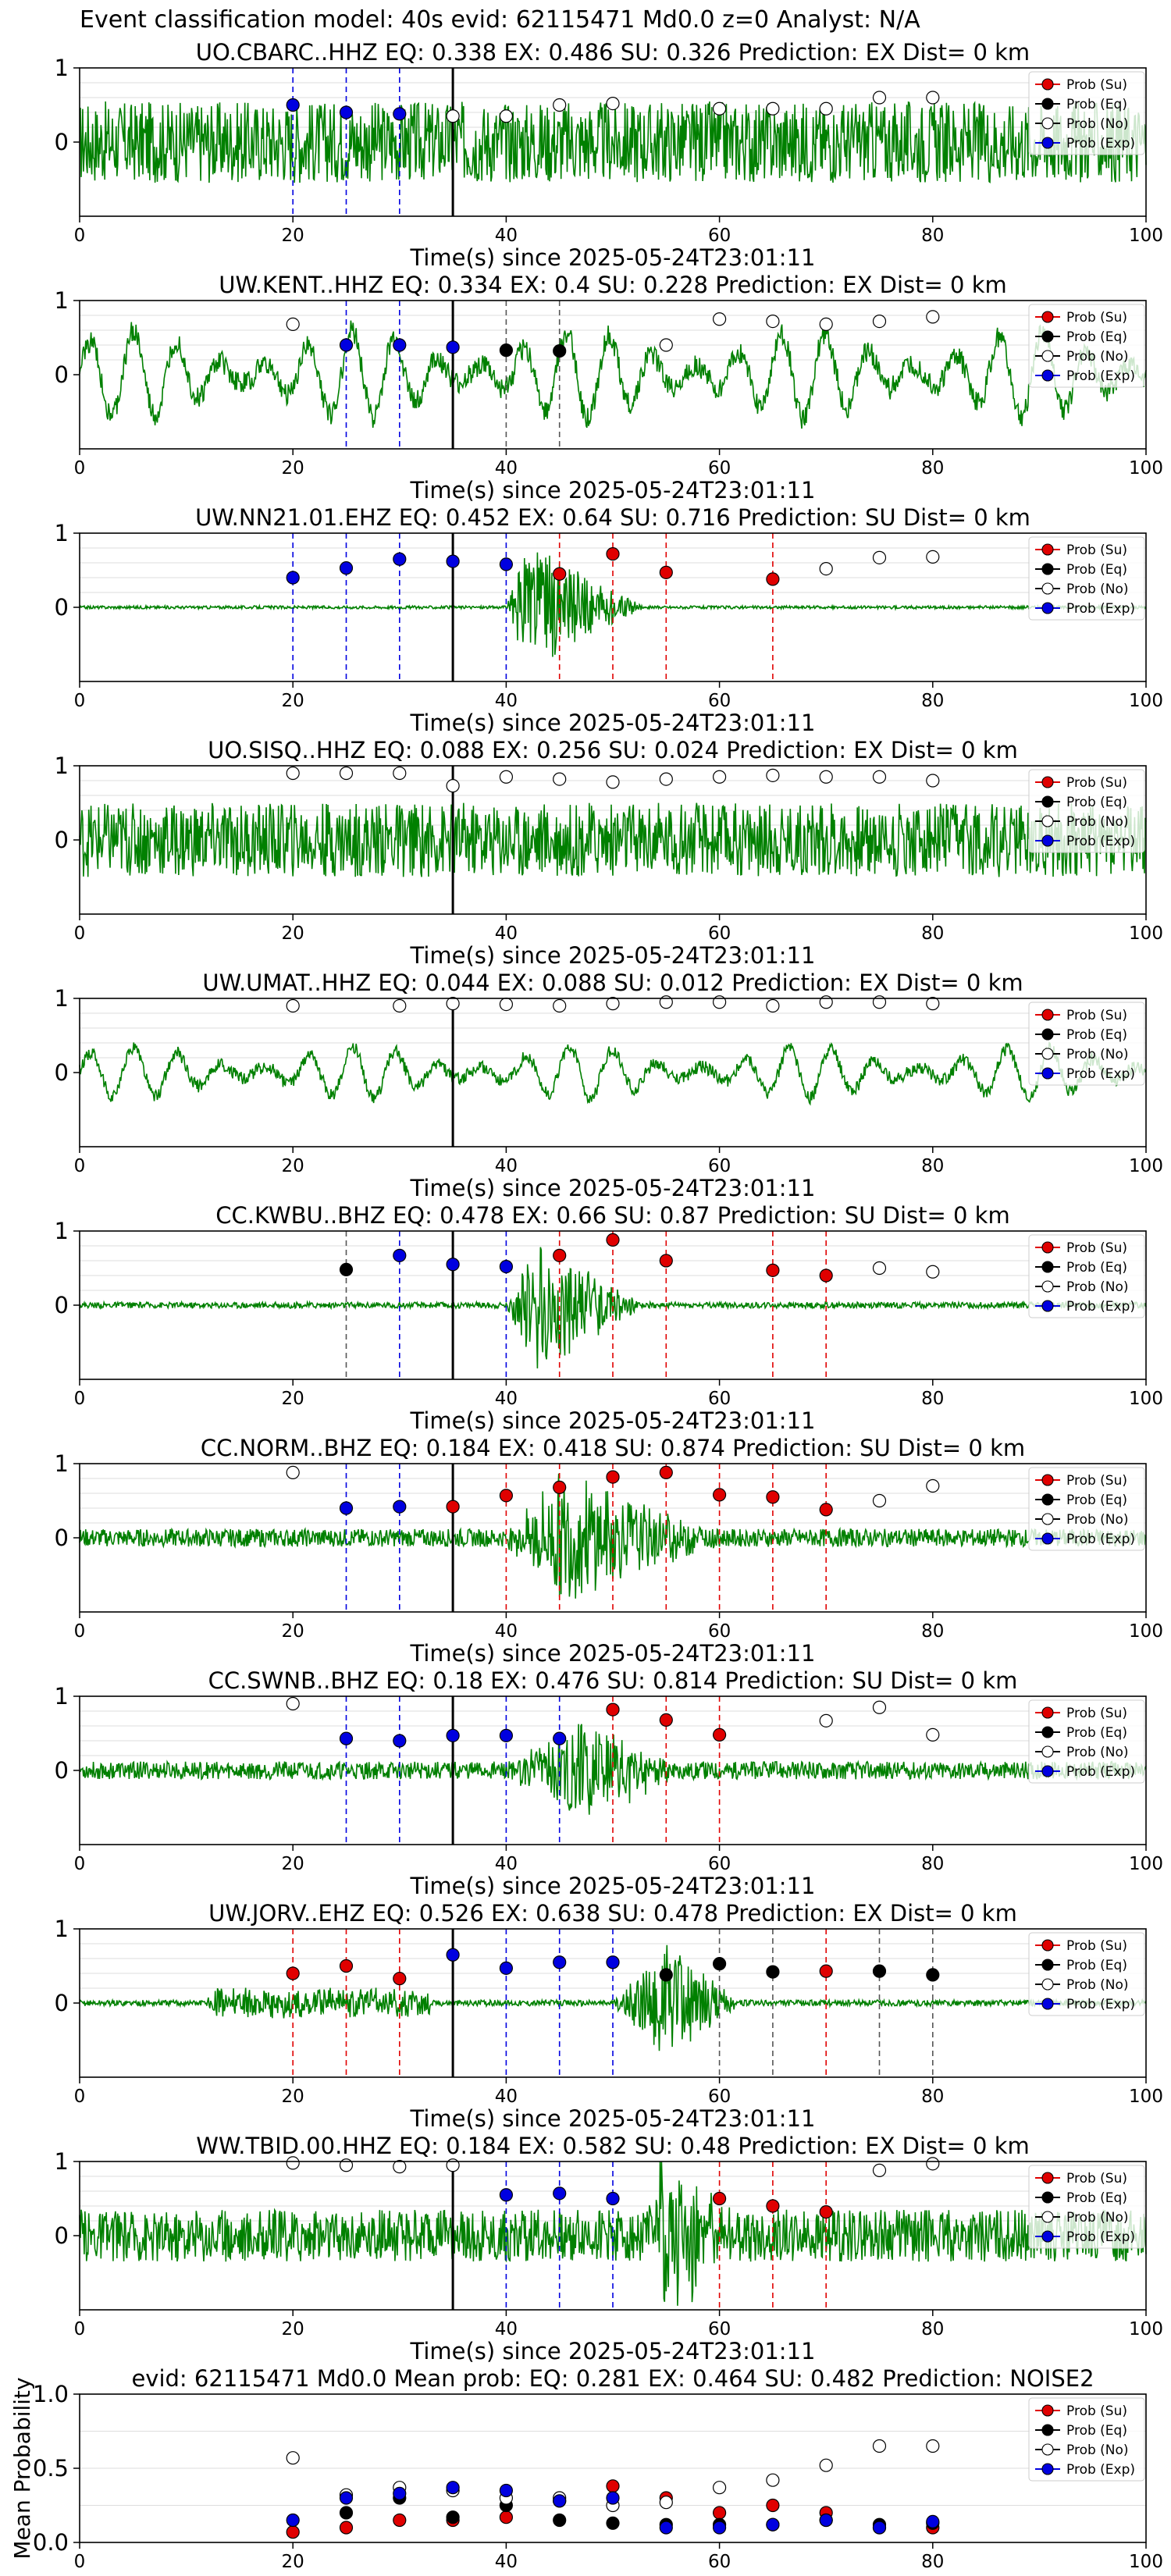 This screenshot has height=2576, width=1171. Describe the element at coordinates (22, 2468) in the screenshot. I see `y-axis-label: Mean Probability` at that location.